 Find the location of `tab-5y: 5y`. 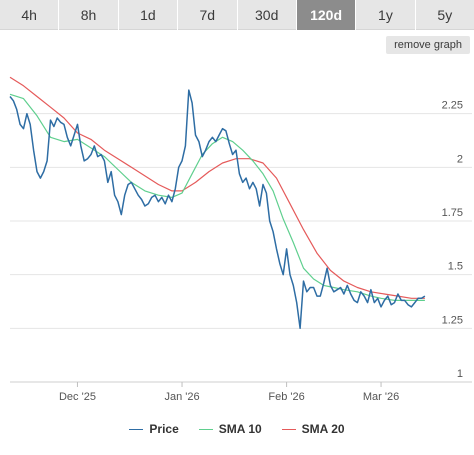

tab-5y: 5y is located at coordinates (445, 15).